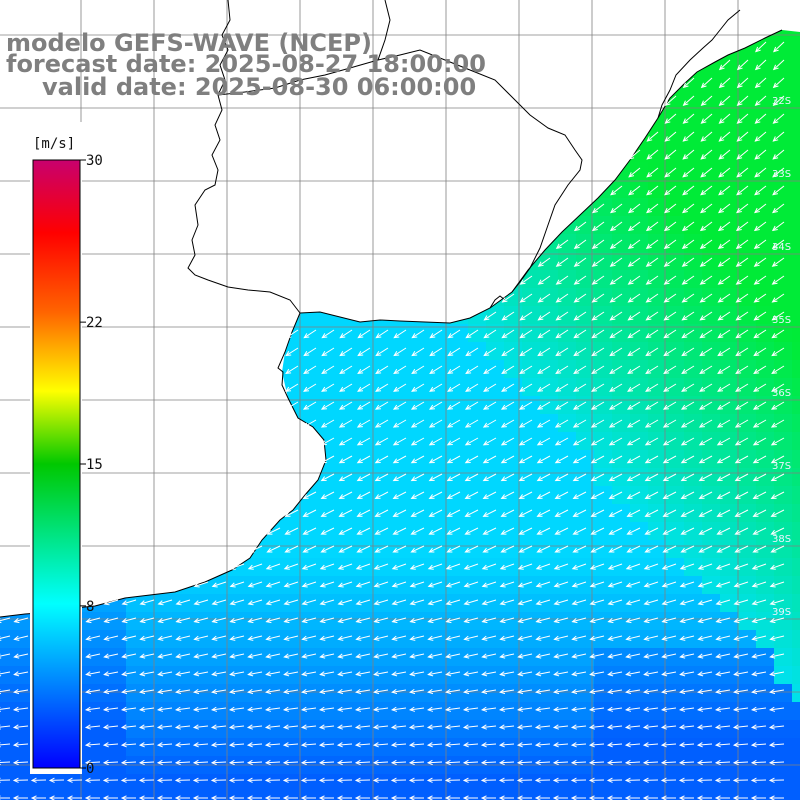 This screenshot has height=804, width=800. What do you see at coordinates (94, 161) in the screenshot?
I see `colorbar-tick-label: 30` at bounding box center [94, 161].